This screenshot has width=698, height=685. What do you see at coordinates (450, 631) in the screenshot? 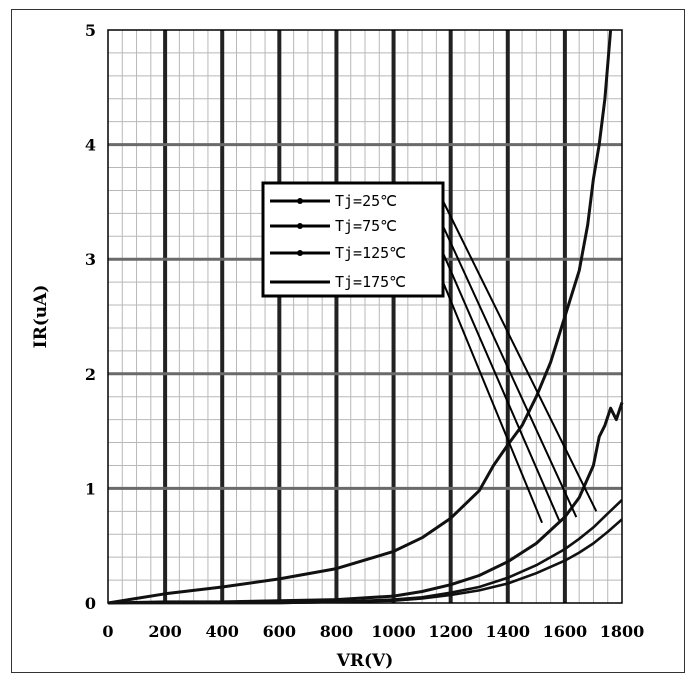
I see `x-tick-label: 1200` at bounding box center [450, 631].